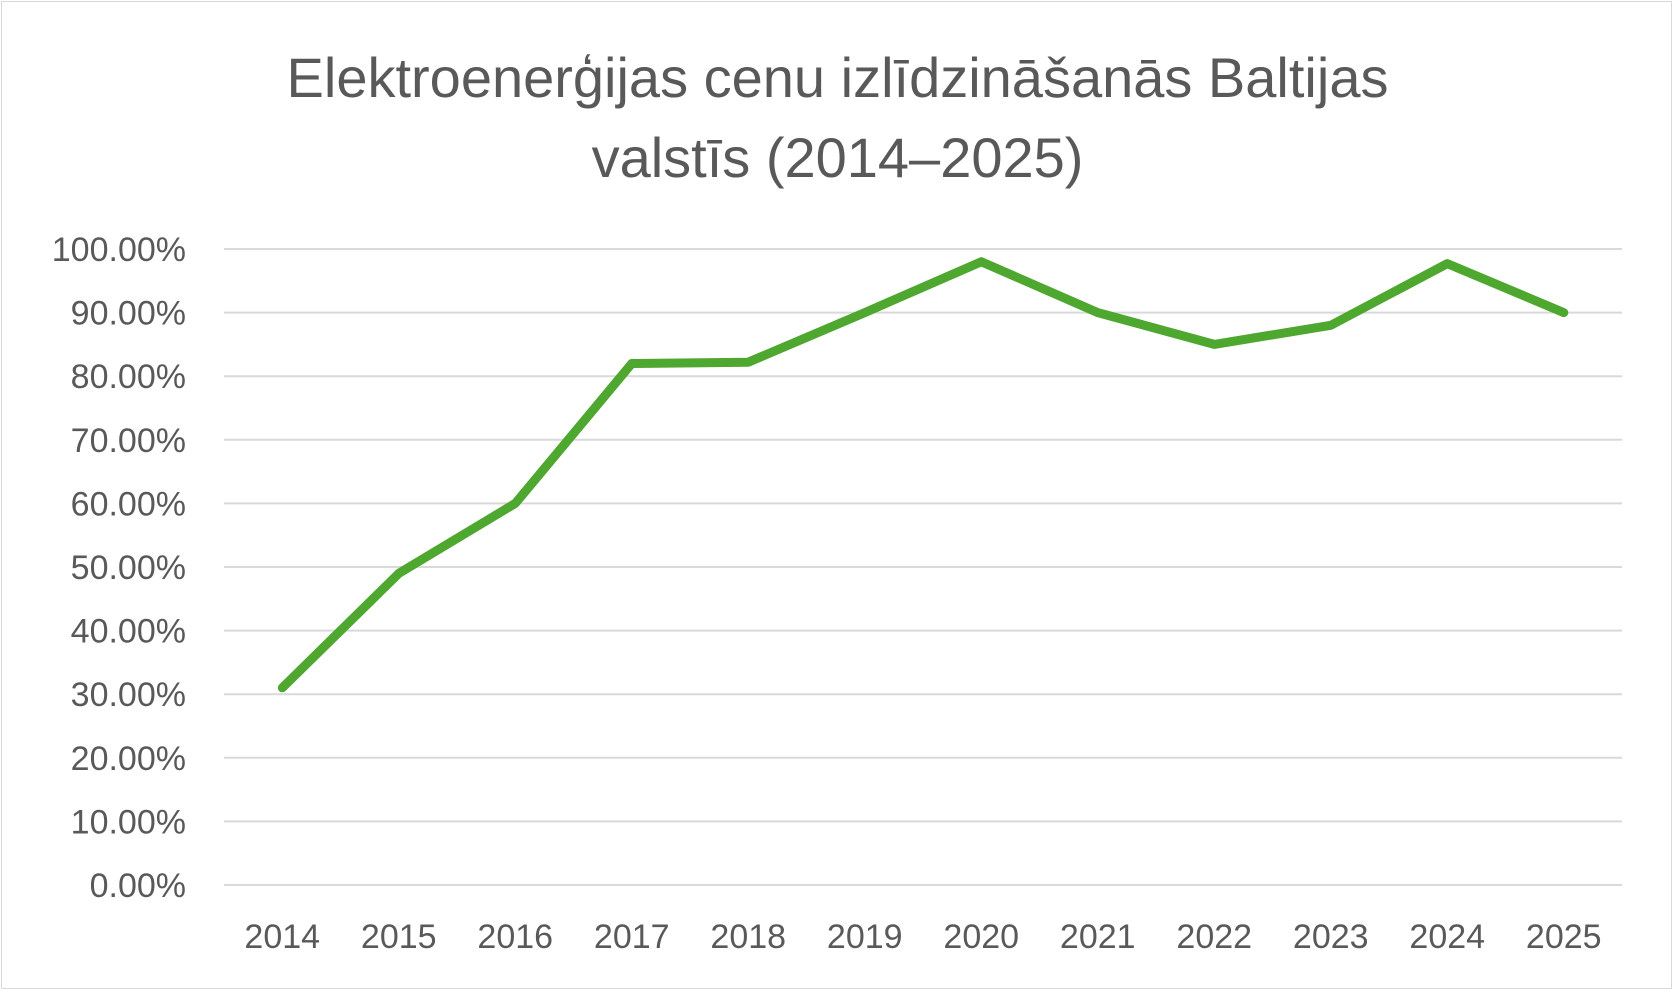 The image size is (1675, 992). What do you see at coordinates (632, 937) in the screenshot?
I see `x-tick-label: 2017` at bounding box center [632, 937].